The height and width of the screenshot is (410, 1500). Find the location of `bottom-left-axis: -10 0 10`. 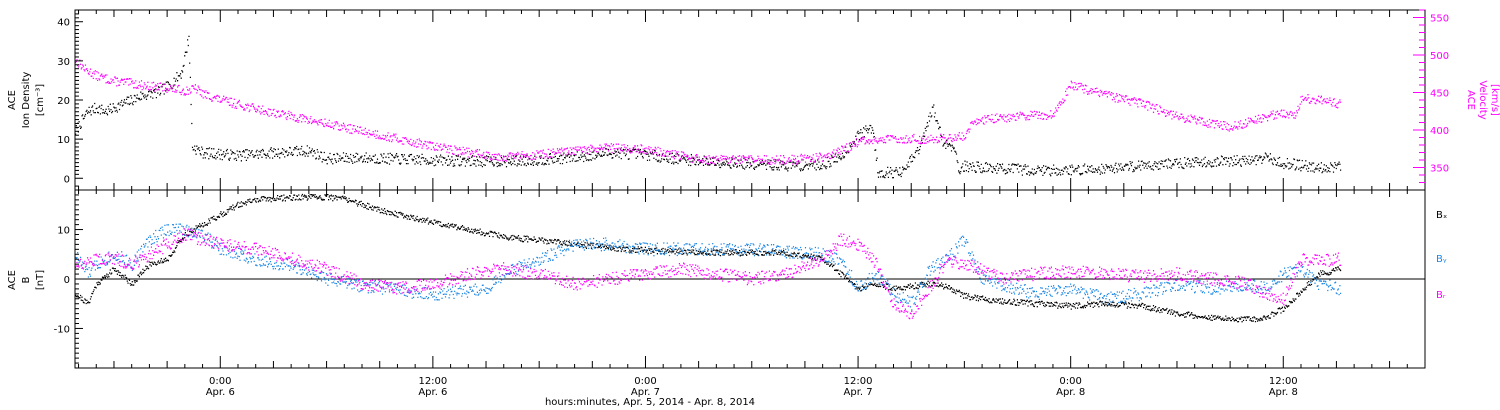

bottom-left-axis: -10 0 10 is located at coordinates (68, 279).